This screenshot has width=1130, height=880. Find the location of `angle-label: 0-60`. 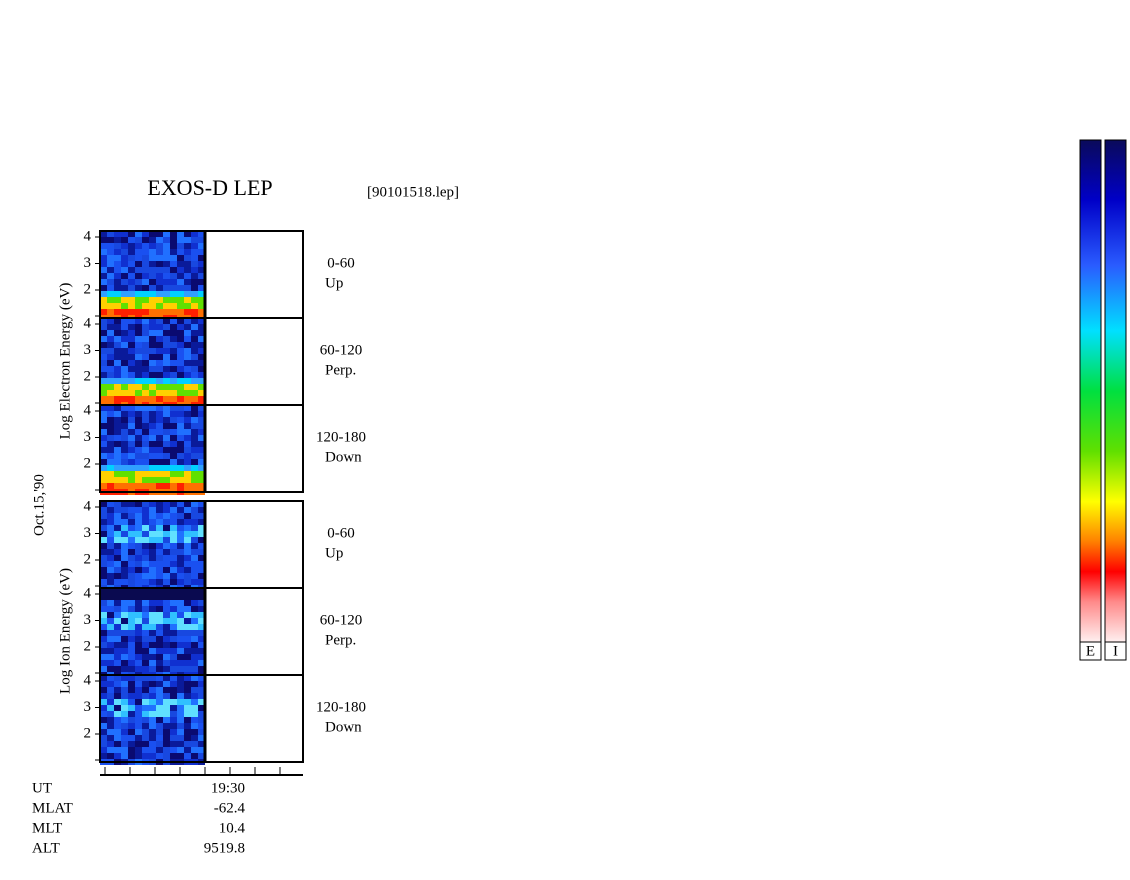

angle-label: 0-60 is located at coordinates (341, 533).